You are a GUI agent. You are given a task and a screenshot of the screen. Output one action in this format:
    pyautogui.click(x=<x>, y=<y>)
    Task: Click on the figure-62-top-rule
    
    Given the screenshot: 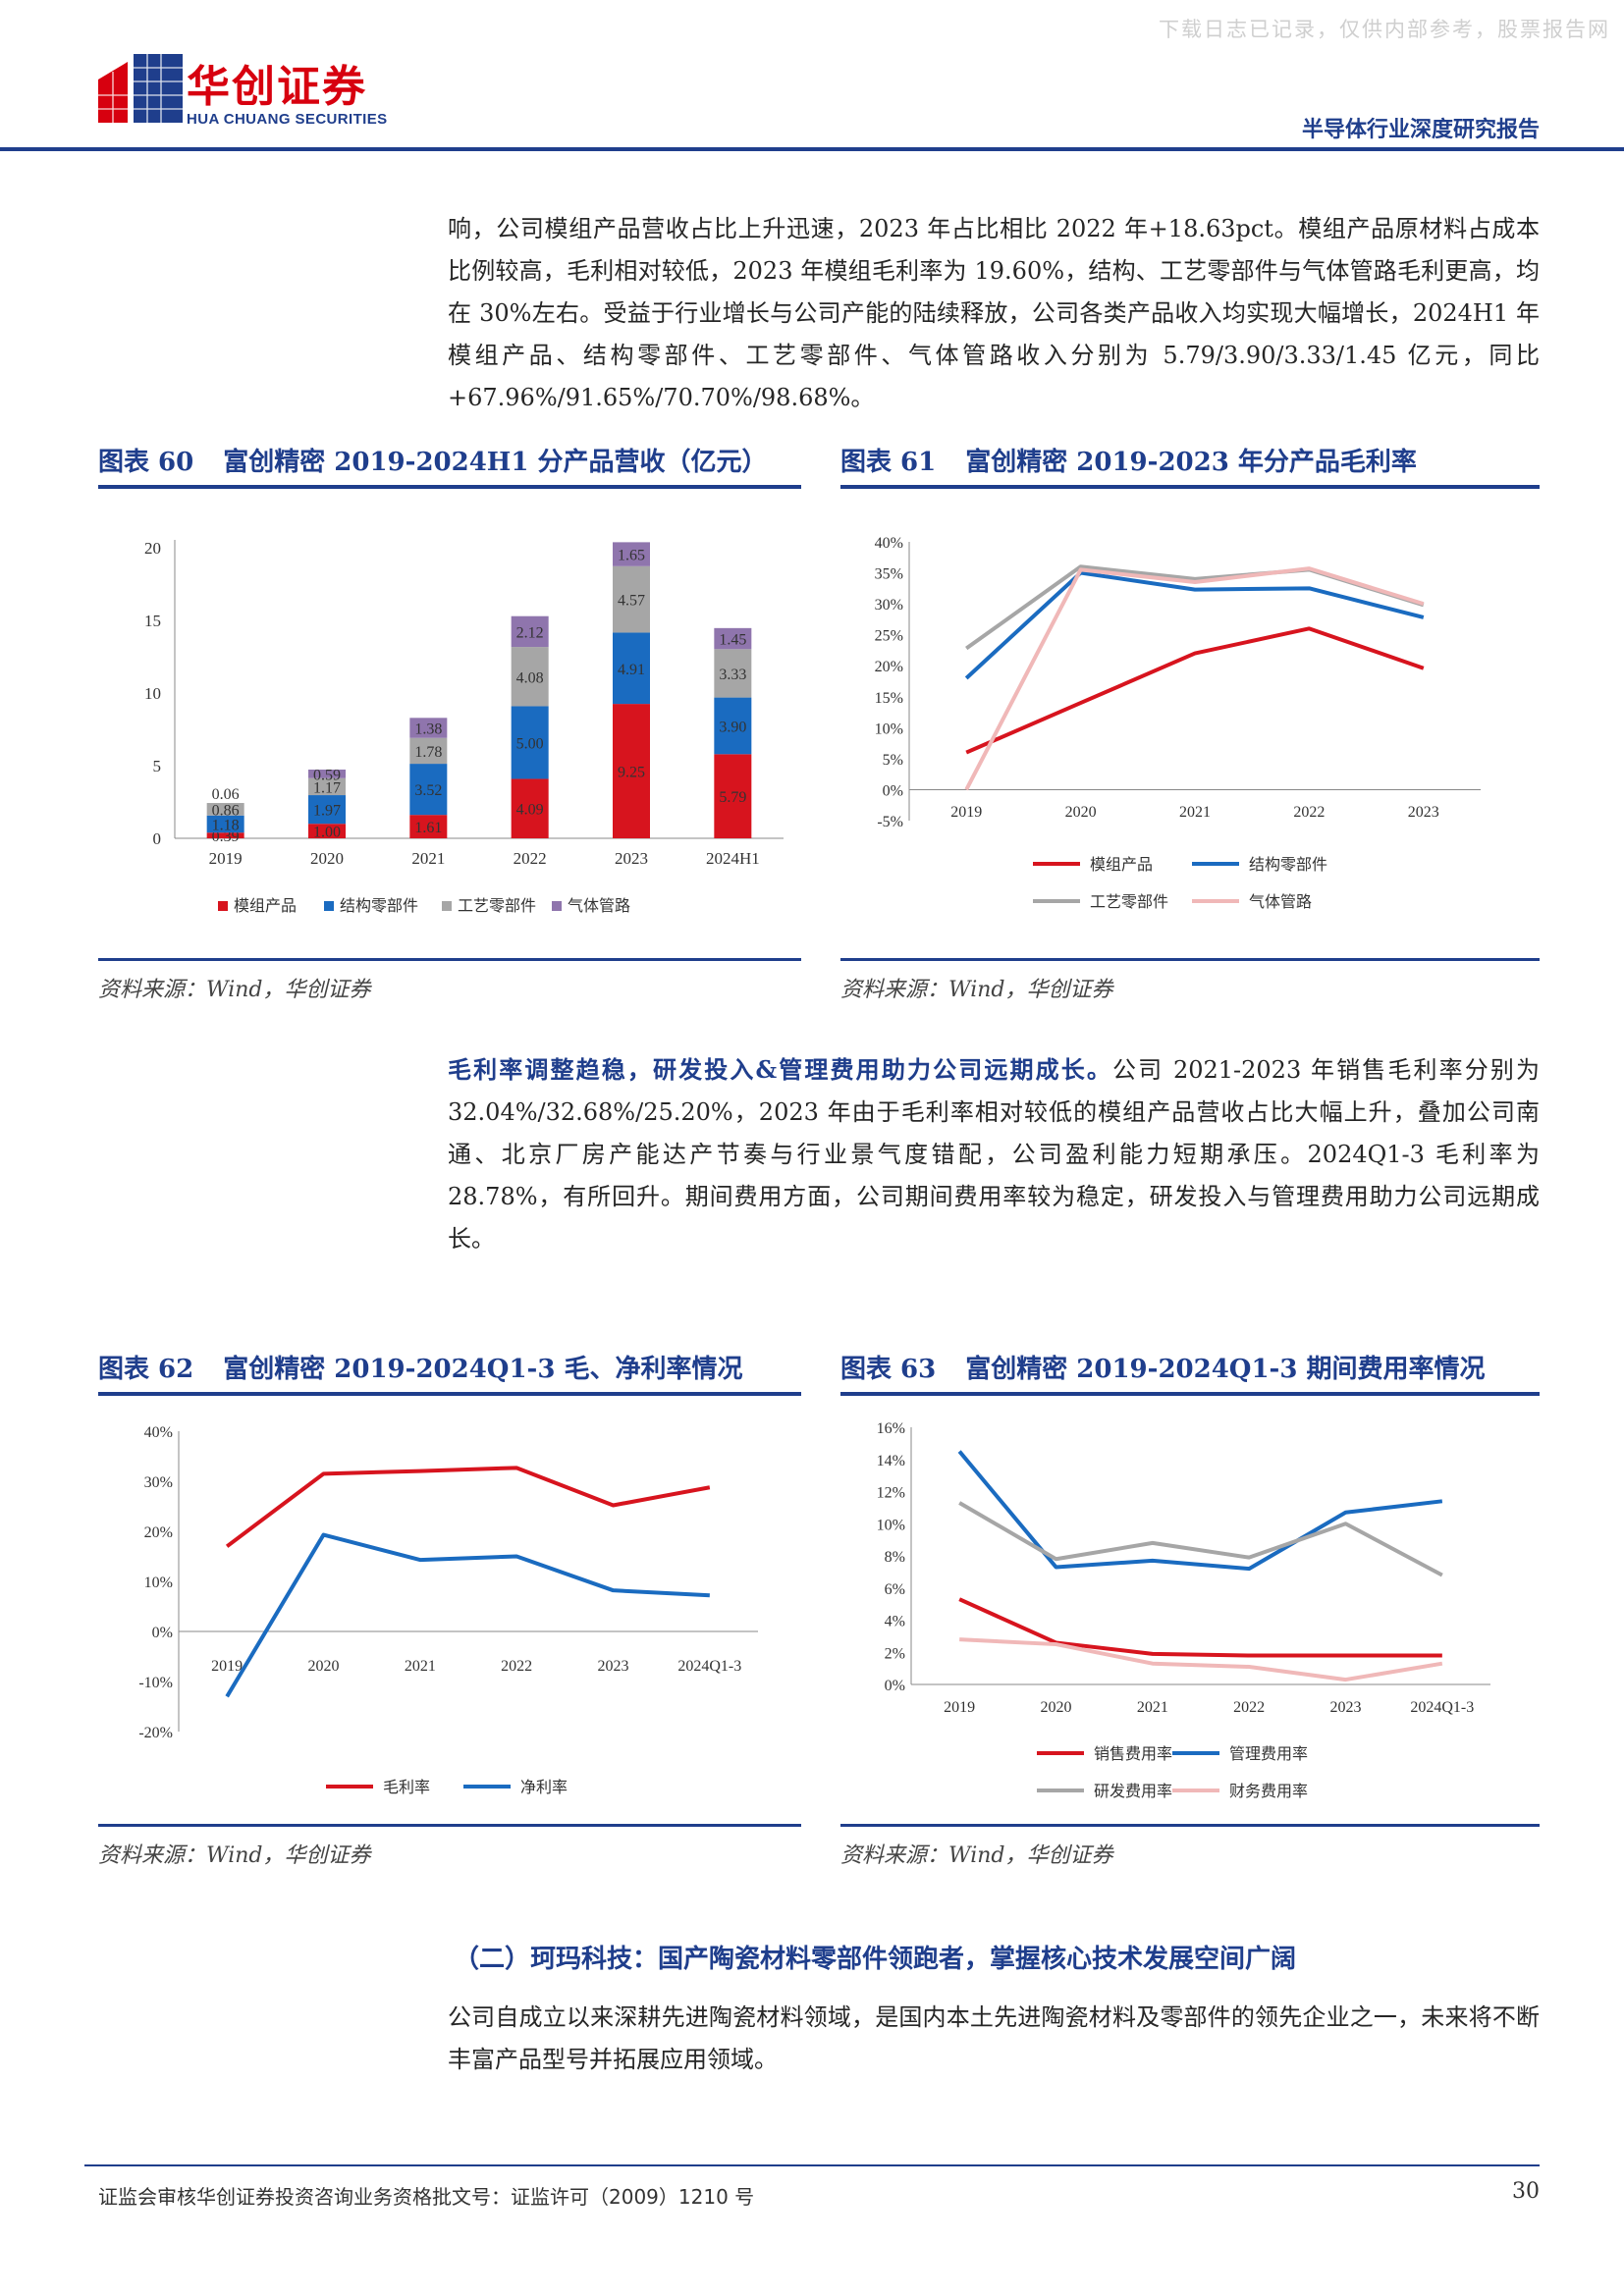 What is the action you would take?
    pyautogui.click(x=449, y=1394)
    